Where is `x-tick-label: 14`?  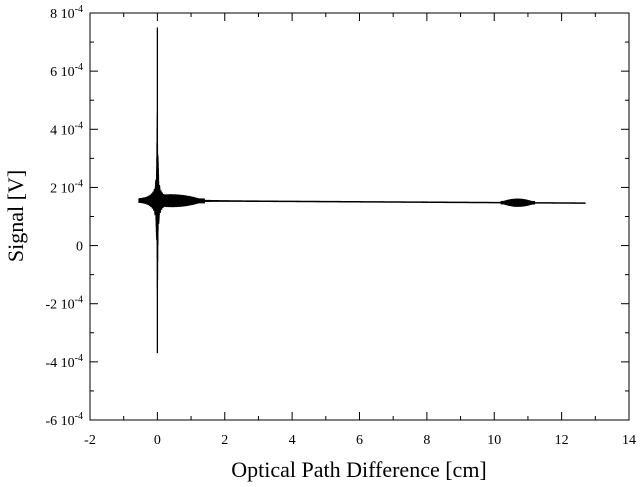
x-tick-label: 14 is located at coordinates (629, 440).